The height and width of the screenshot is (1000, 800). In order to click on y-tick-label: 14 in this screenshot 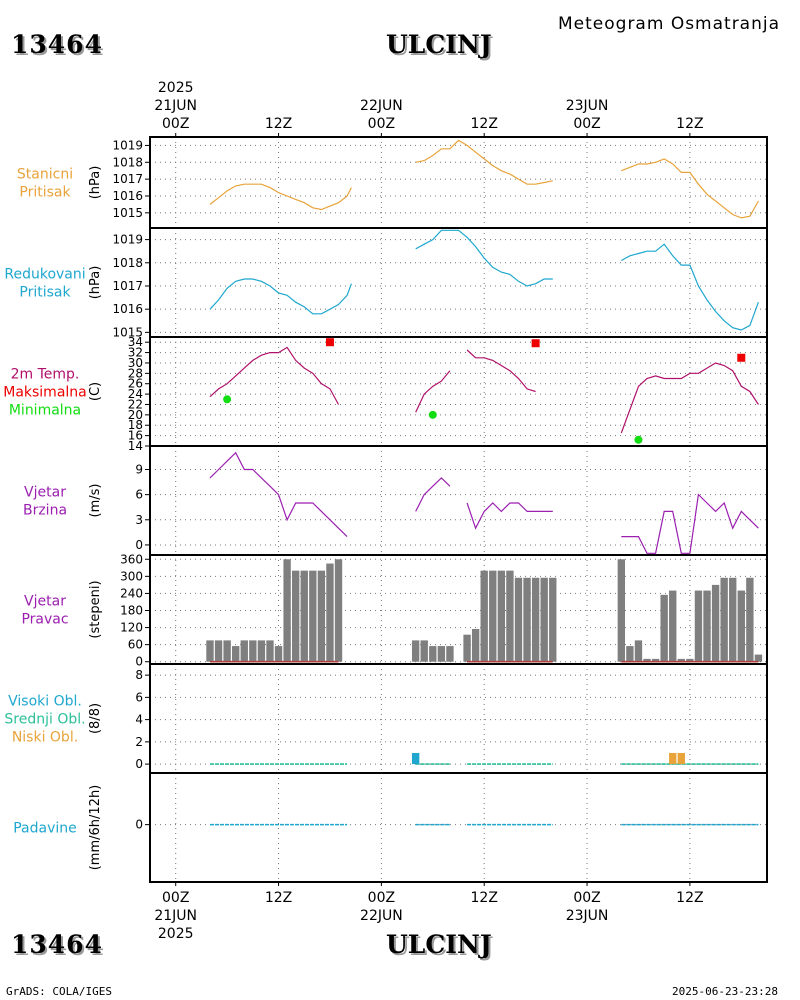, I will do `click(135, 446)`.